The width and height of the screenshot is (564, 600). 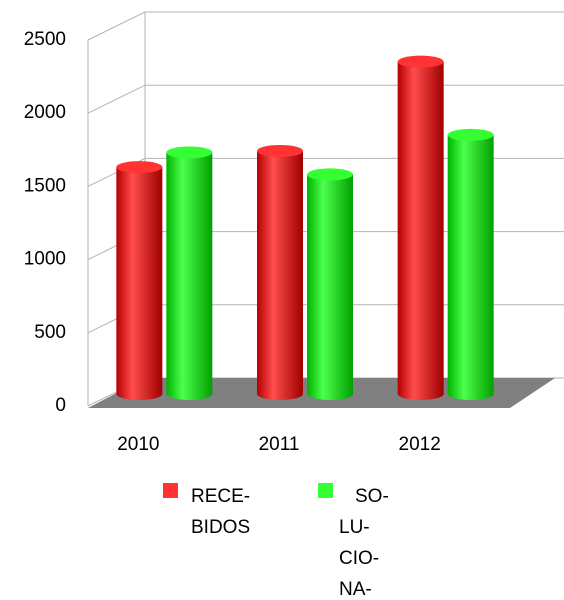 What do you see at coordinates (45, 185) in the screenshot?
I see `y-tick-label: 1500` at bounding box center [45, 185].